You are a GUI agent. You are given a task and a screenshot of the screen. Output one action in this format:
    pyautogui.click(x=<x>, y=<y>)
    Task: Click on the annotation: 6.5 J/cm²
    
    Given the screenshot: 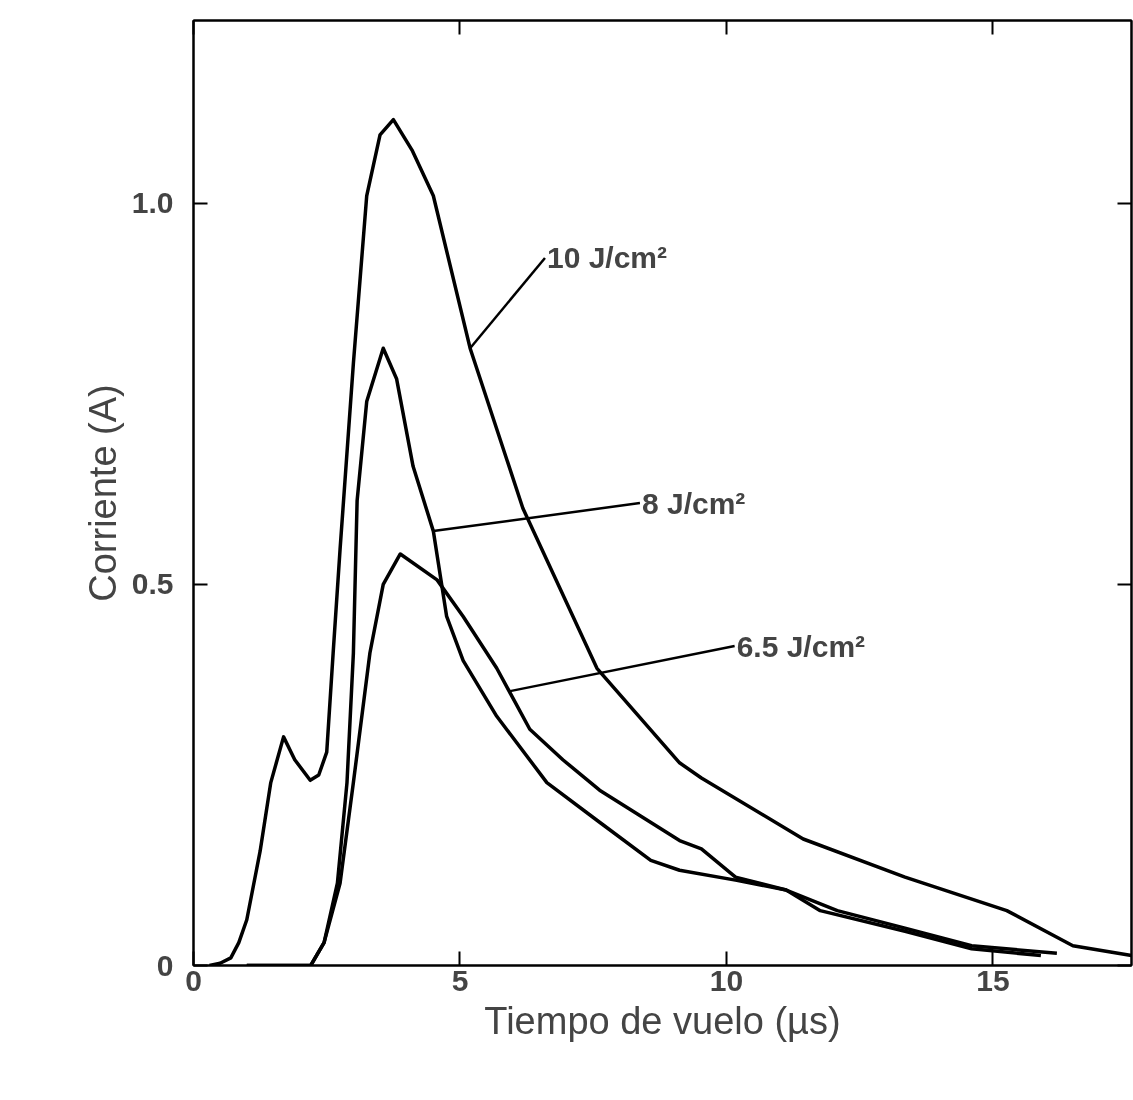 What is the action you would take?
    pyautogui.click(x=801, y=646)
    